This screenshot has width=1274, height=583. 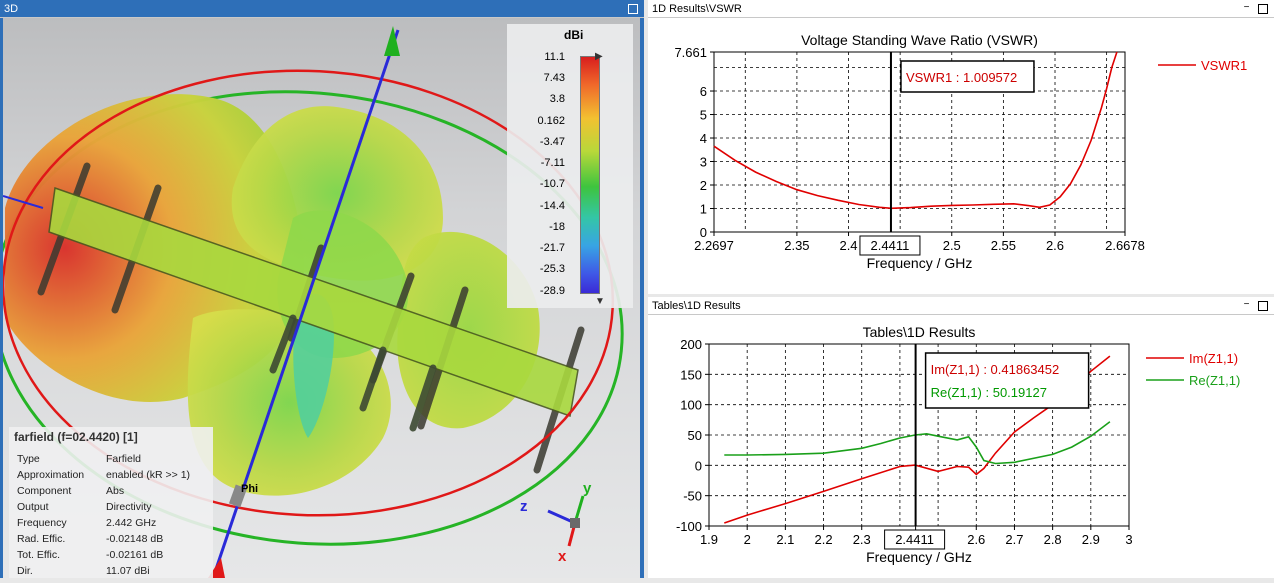 I want to click on x-tick-label: 2.6678, so click(x=1125, y=245).